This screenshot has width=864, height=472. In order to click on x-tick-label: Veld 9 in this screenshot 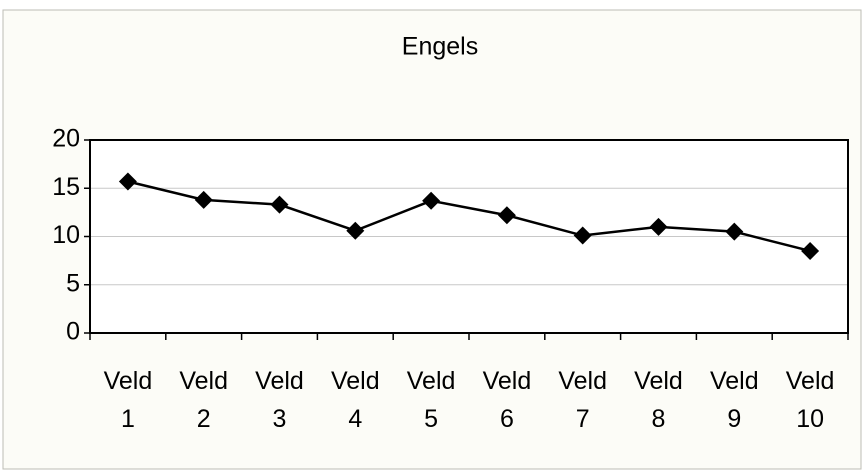, I will do `click(734, 400)`.